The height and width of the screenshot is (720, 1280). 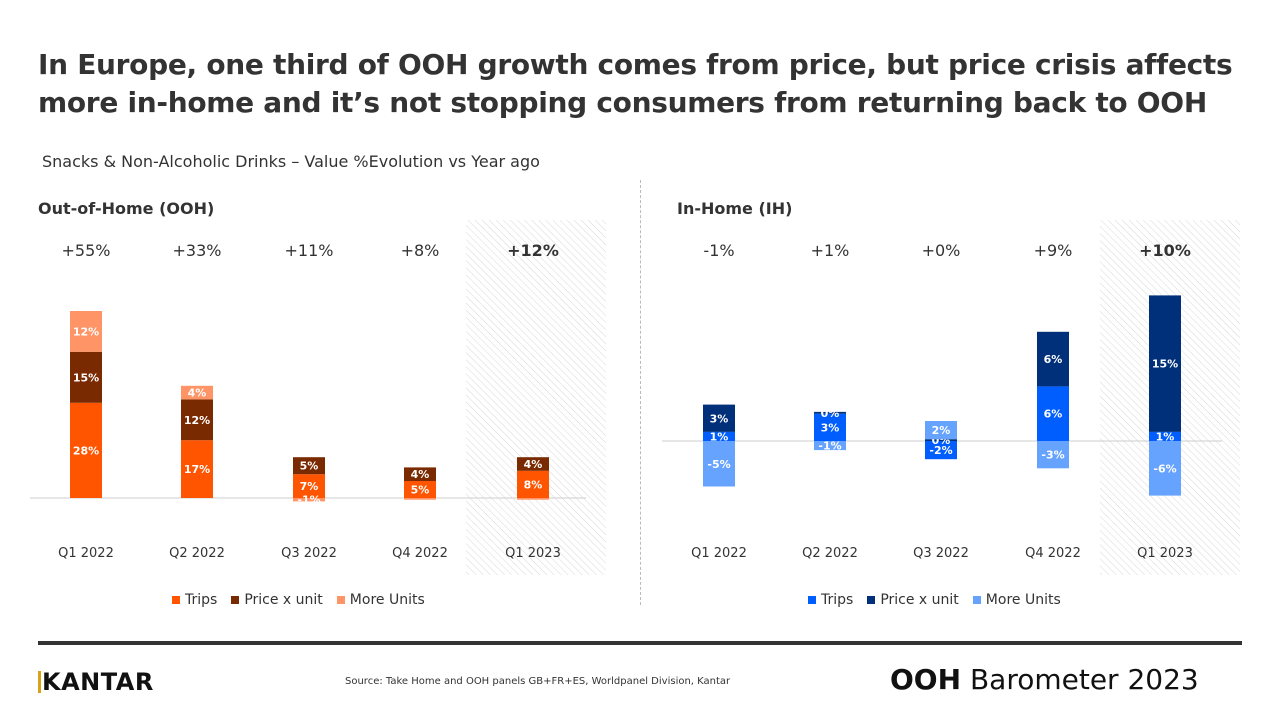 What do you see at coordinates (533, 553) in the screenshot?
I see `ooh-category-label: Q1 2023` at bounding box center [533, 553].